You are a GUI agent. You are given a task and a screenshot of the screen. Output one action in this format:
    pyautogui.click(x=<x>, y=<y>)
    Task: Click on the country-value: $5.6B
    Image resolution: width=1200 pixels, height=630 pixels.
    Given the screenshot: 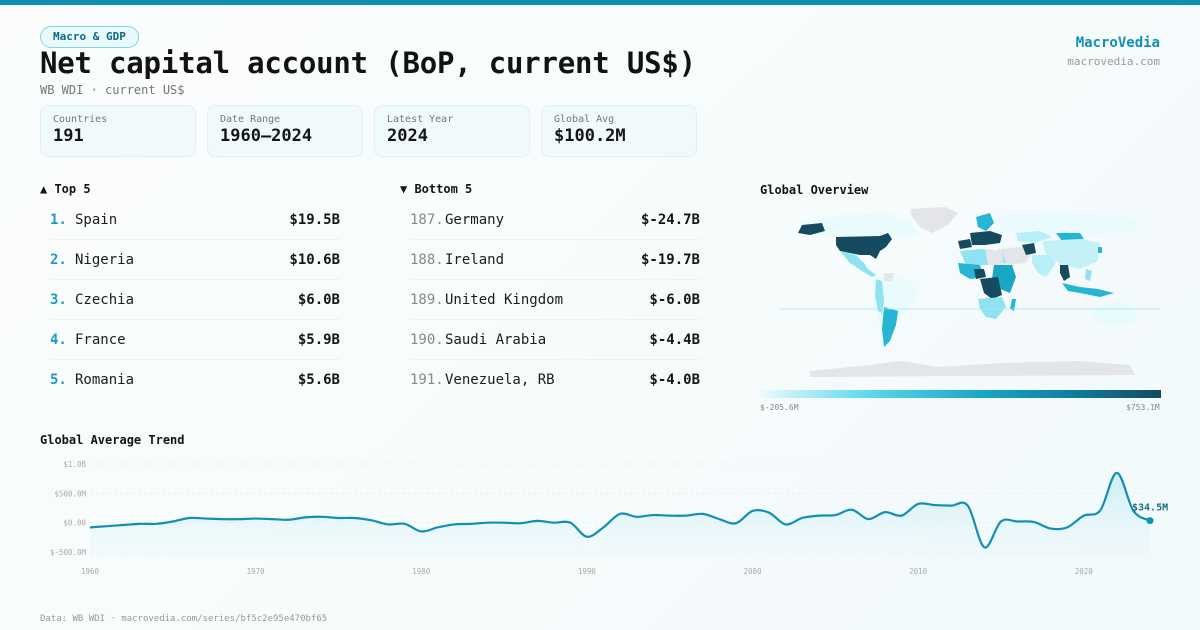 What is the action you would take?
    pyautogui.click(x=318, y=380)
    